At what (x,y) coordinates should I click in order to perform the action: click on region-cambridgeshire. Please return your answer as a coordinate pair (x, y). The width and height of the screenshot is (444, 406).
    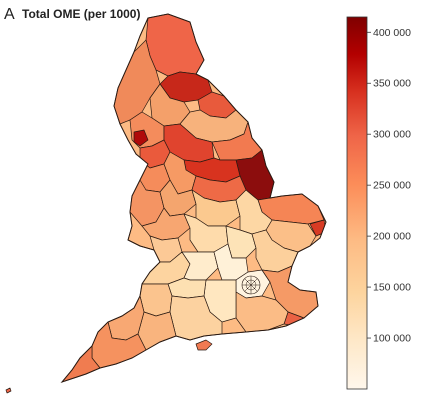
    Looking at the image, I should click on (254, 212).